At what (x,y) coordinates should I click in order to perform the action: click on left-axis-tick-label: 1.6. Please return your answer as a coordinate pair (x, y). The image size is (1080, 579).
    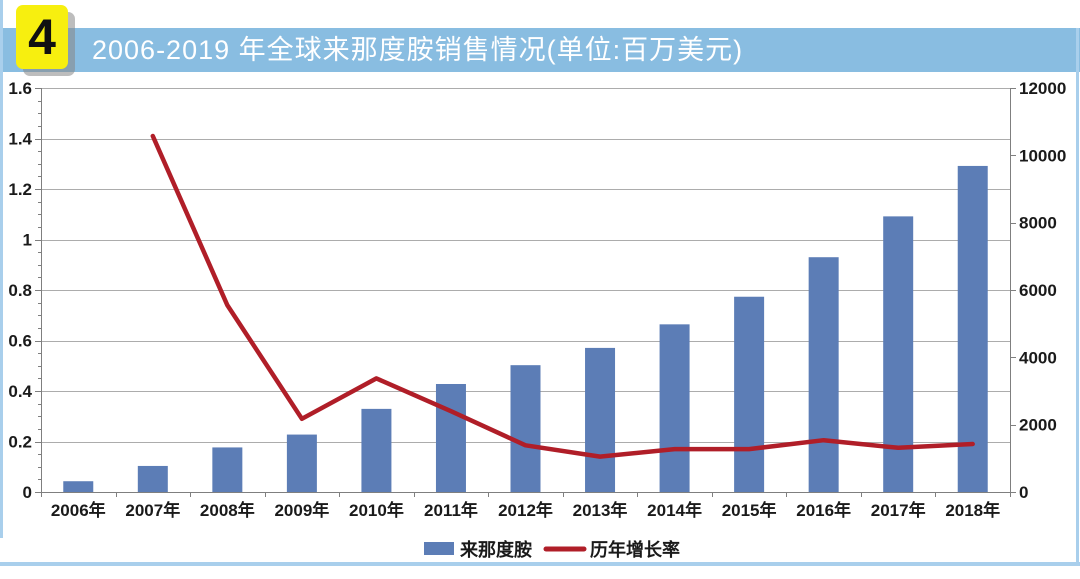
    Looking at the image, I should click on (20, 88).